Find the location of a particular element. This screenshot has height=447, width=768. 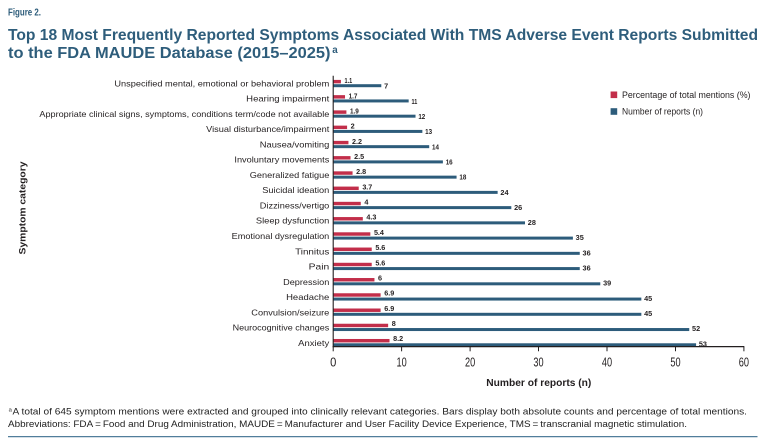

svg-text: 4.3 is located at coordinates (371, 217).